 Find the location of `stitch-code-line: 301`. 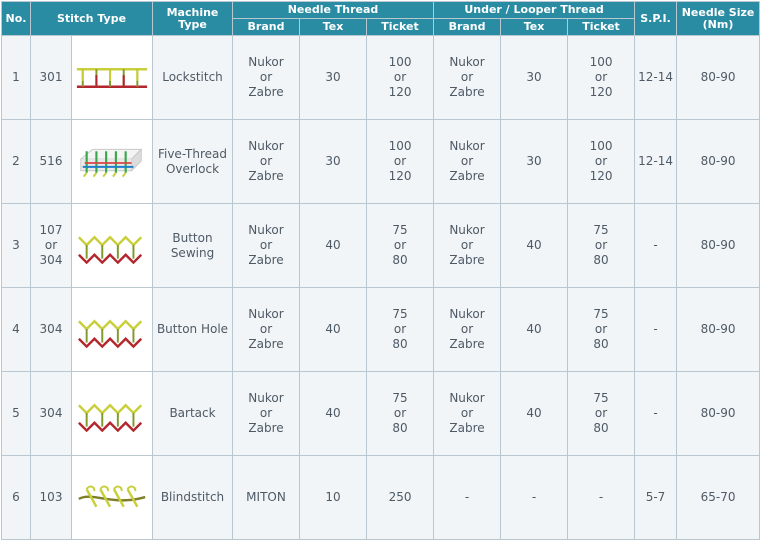

stitch-code-line: 301 is located at coordinates (51, 77).